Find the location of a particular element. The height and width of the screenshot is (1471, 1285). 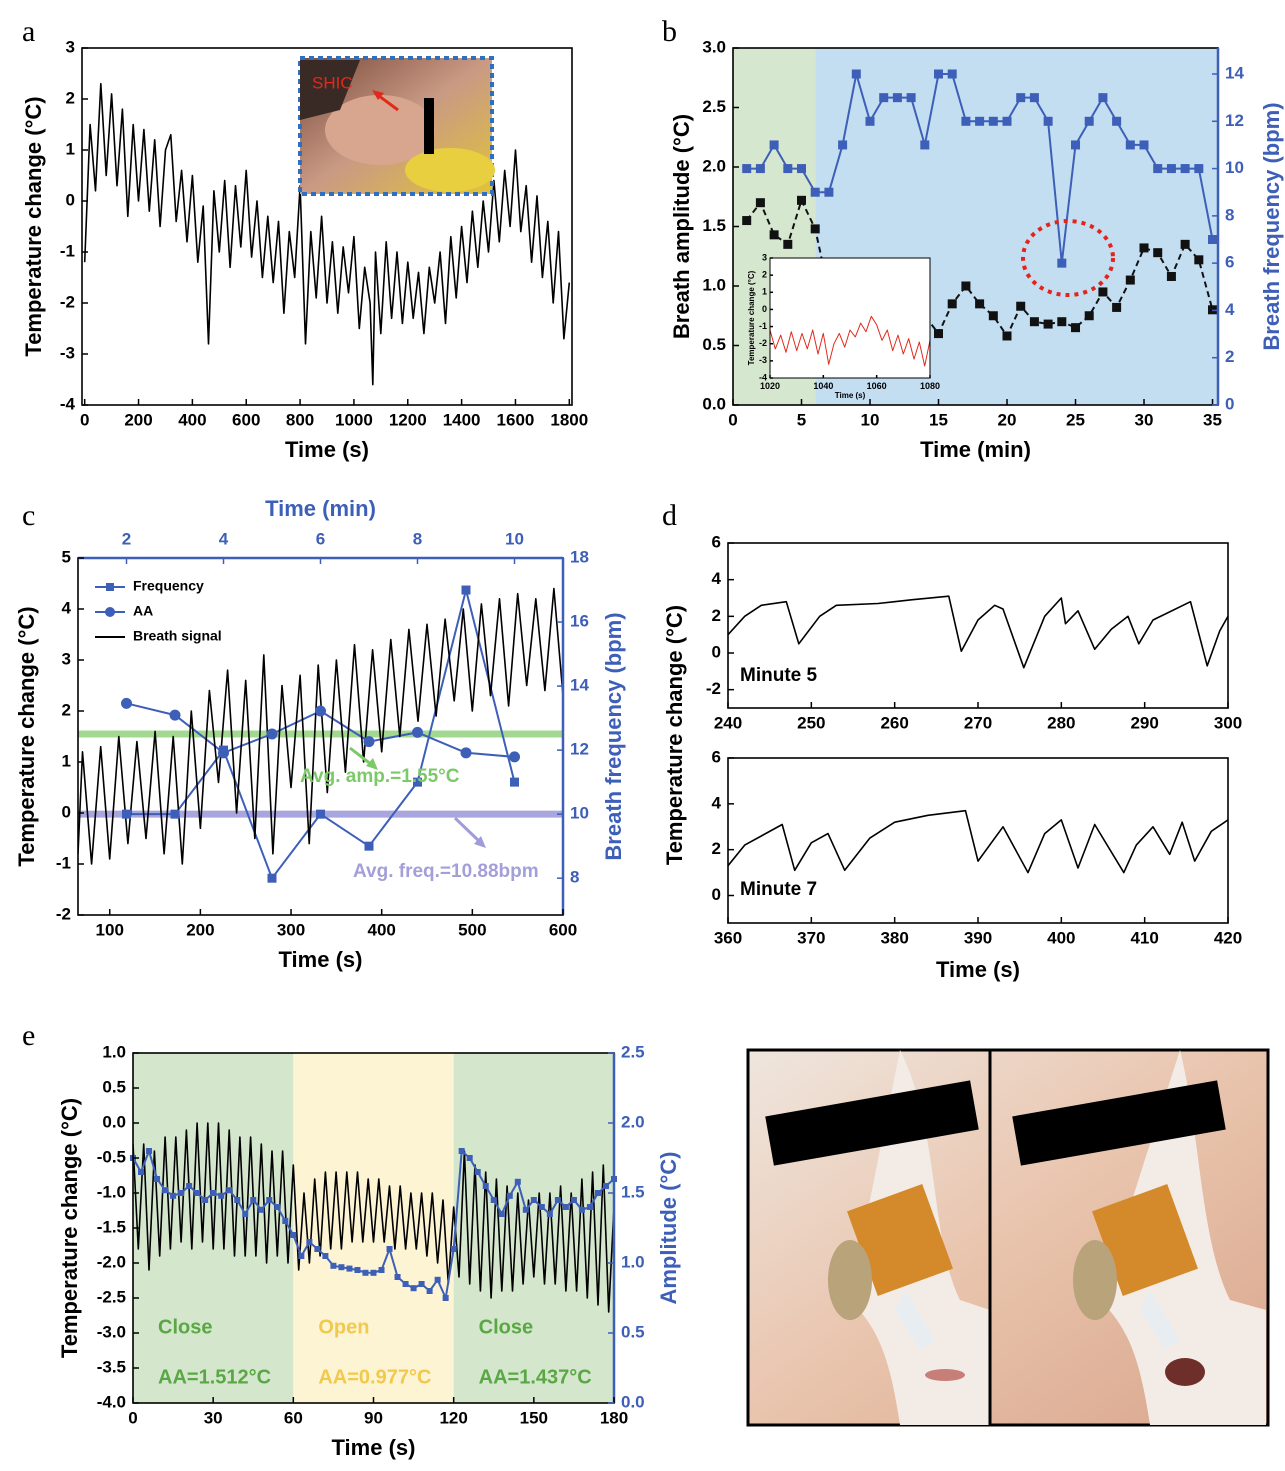

x-axis-label: Time (s) is located at coordinates (321, 959).